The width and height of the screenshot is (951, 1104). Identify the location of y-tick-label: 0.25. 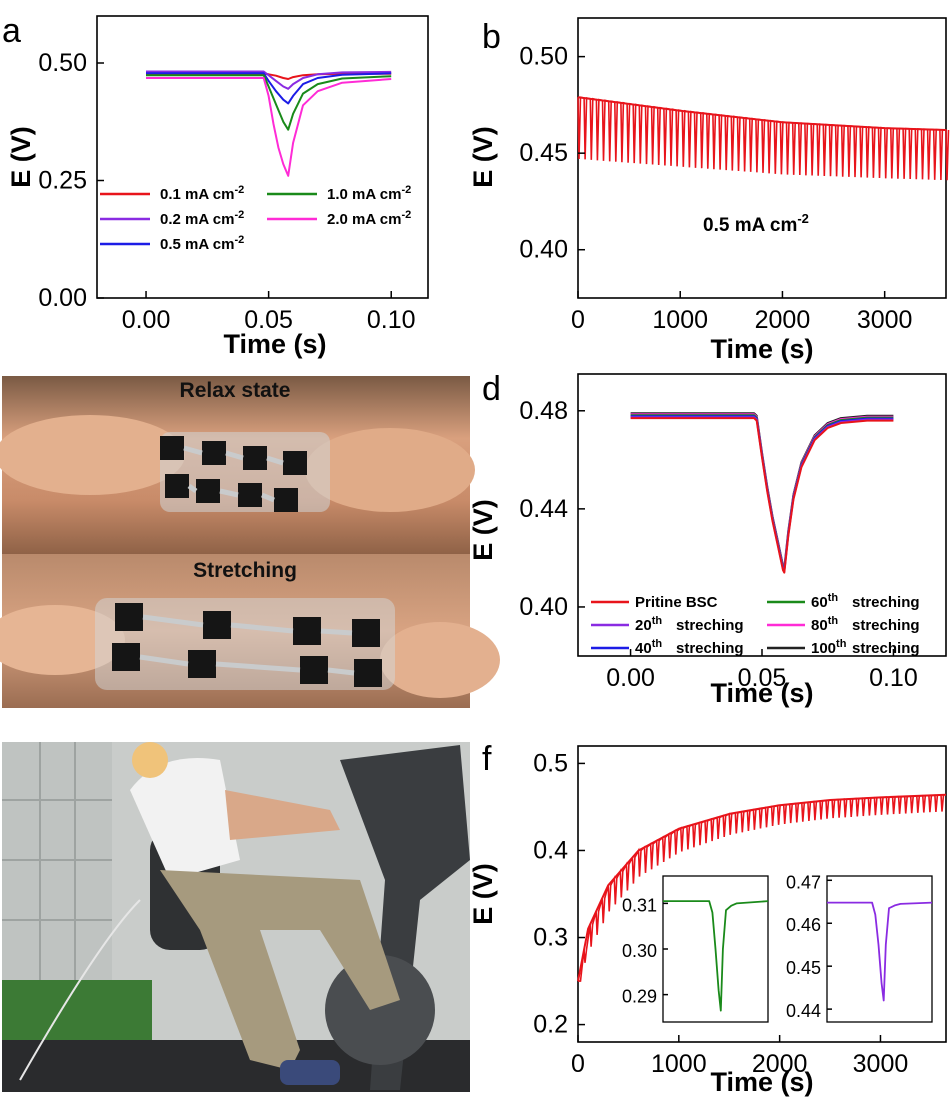
(62, 181).